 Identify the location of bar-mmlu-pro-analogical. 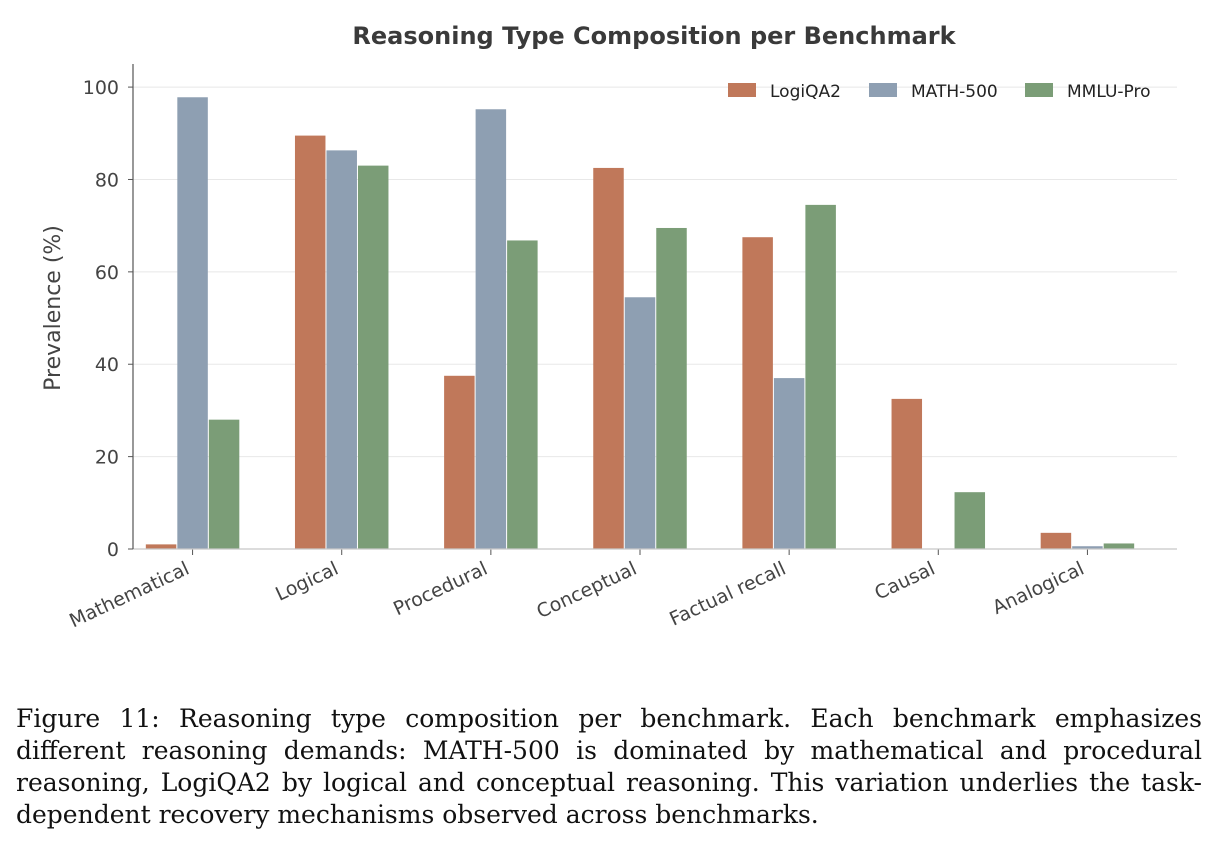
(1119, 546).